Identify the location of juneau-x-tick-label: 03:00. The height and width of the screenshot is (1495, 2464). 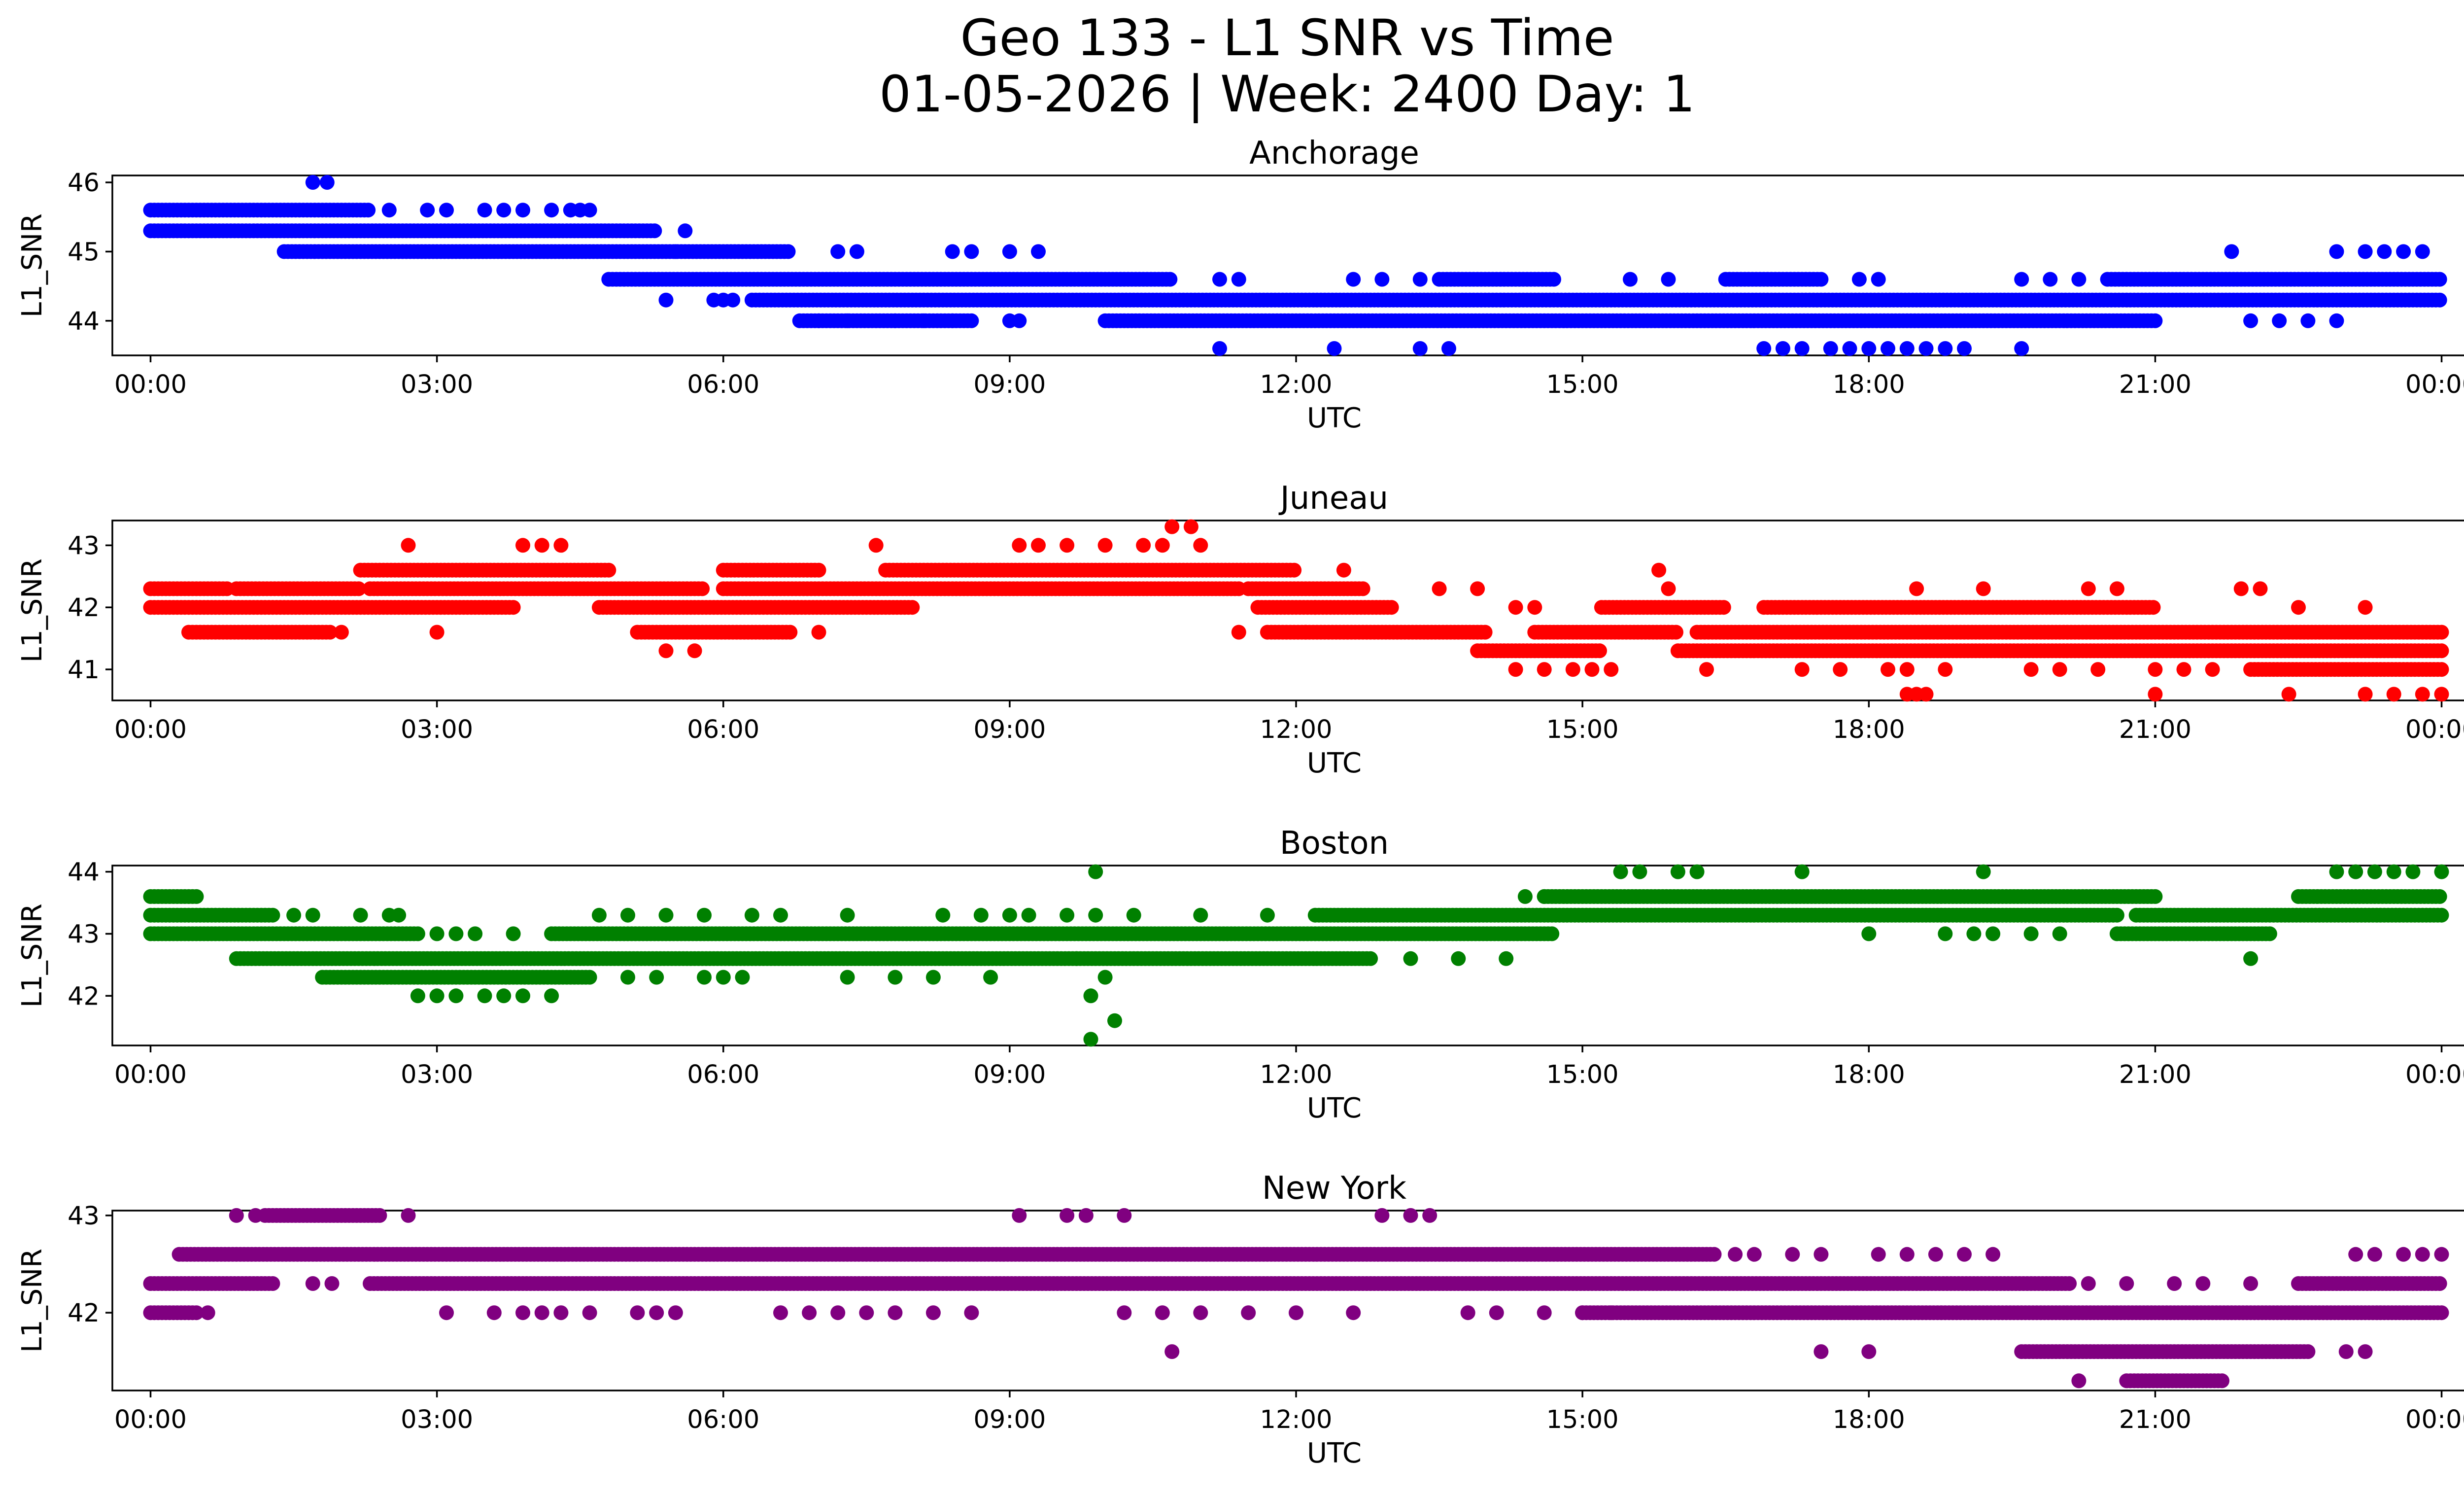
(437, 729).